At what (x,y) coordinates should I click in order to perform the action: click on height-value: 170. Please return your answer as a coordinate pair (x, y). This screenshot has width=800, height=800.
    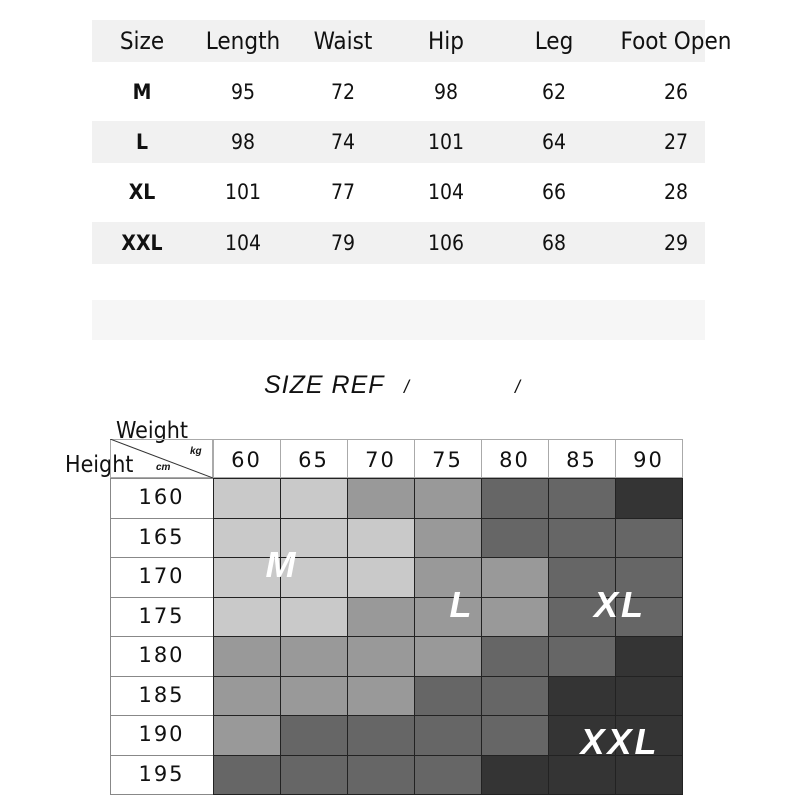
    Looking at the image, I should click on (161, 576).